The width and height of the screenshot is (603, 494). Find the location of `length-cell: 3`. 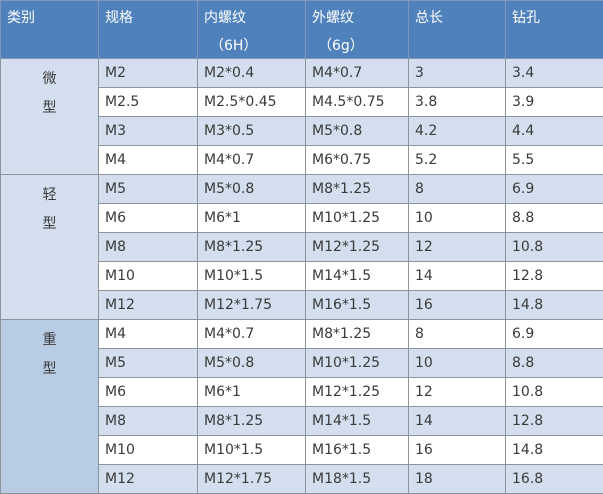

length-cell: 3 is located at coordinates (457, 73).